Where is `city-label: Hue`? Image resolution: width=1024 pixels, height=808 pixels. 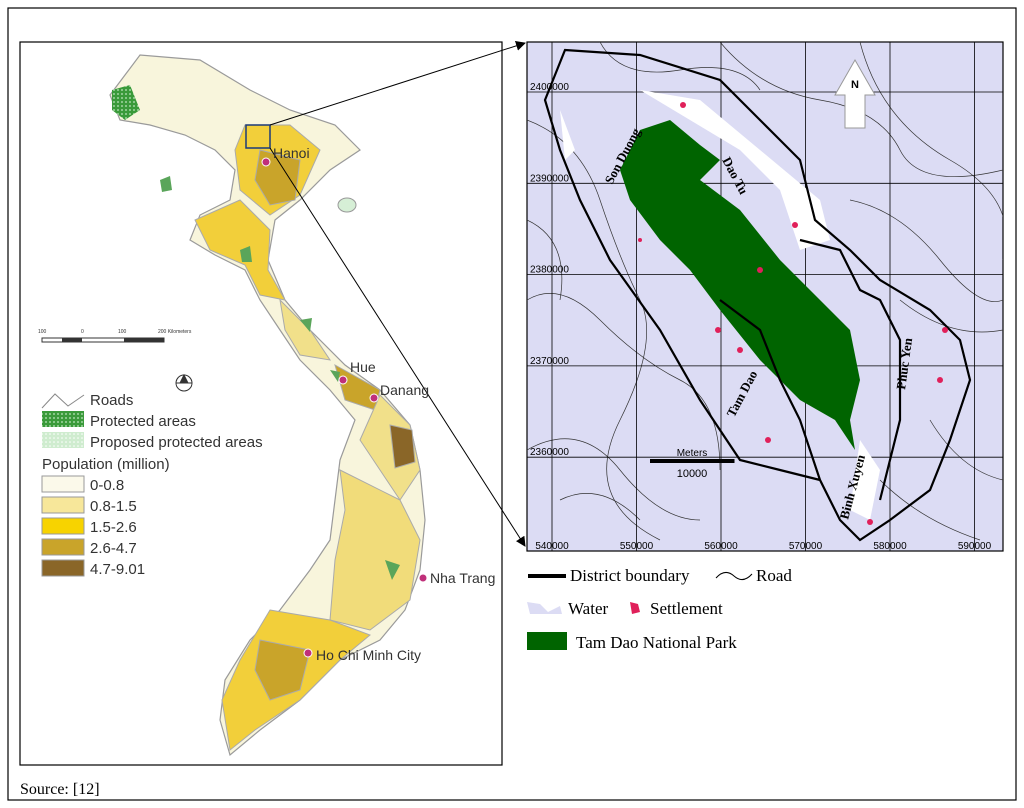
city-label: Hue is located at coordinates (363, 367).